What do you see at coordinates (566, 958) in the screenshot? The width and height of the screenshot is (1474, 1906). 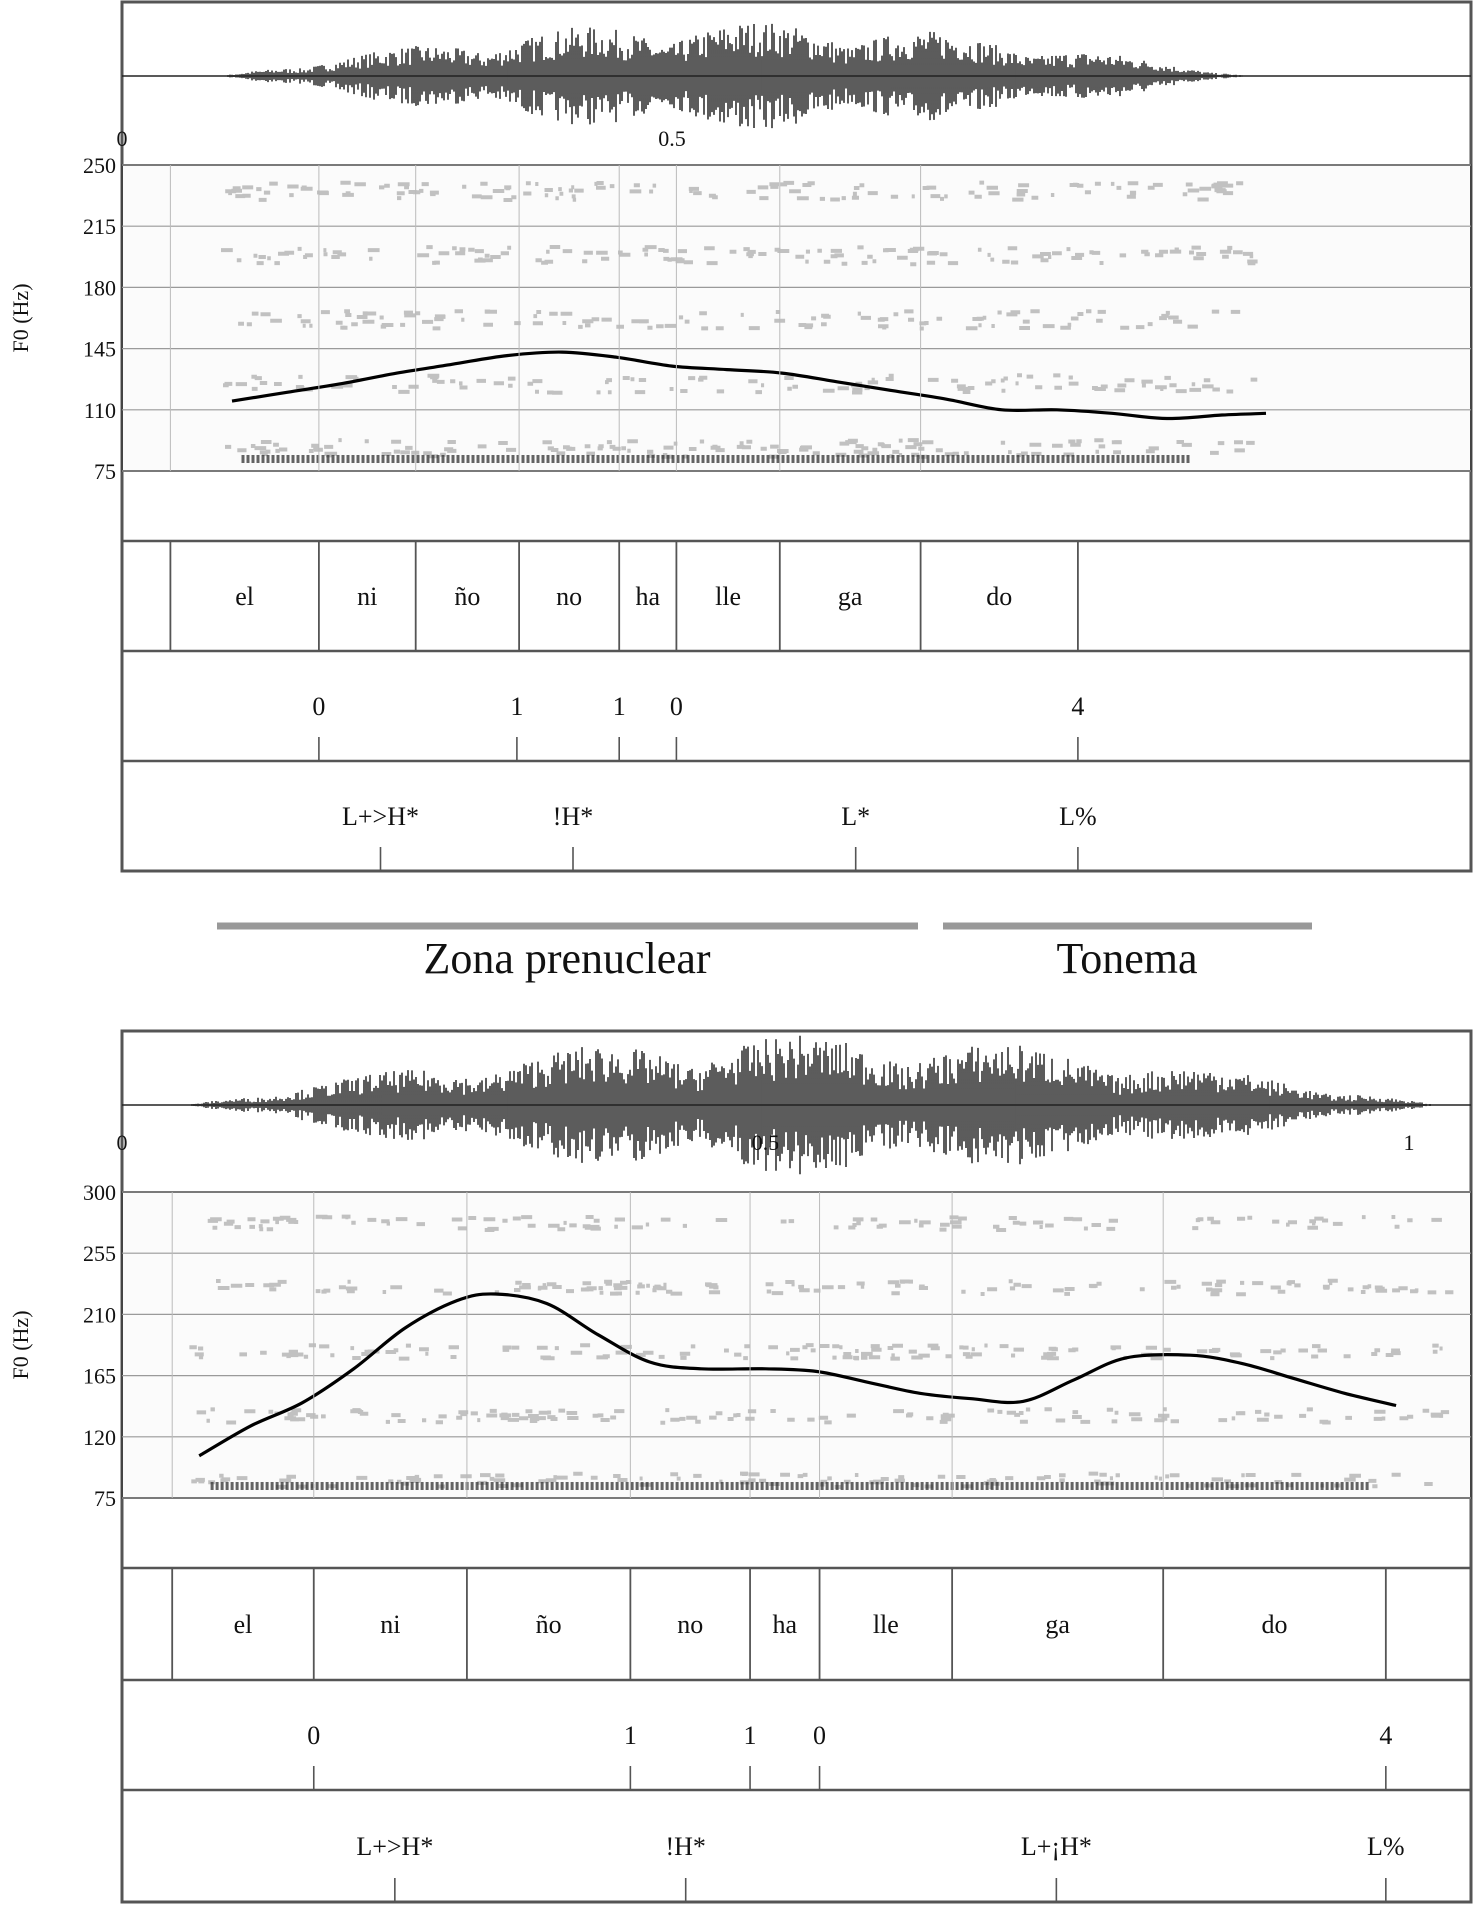 I see `prenuclear-label: Zona prenuclear` at bounding box center [566, 958].